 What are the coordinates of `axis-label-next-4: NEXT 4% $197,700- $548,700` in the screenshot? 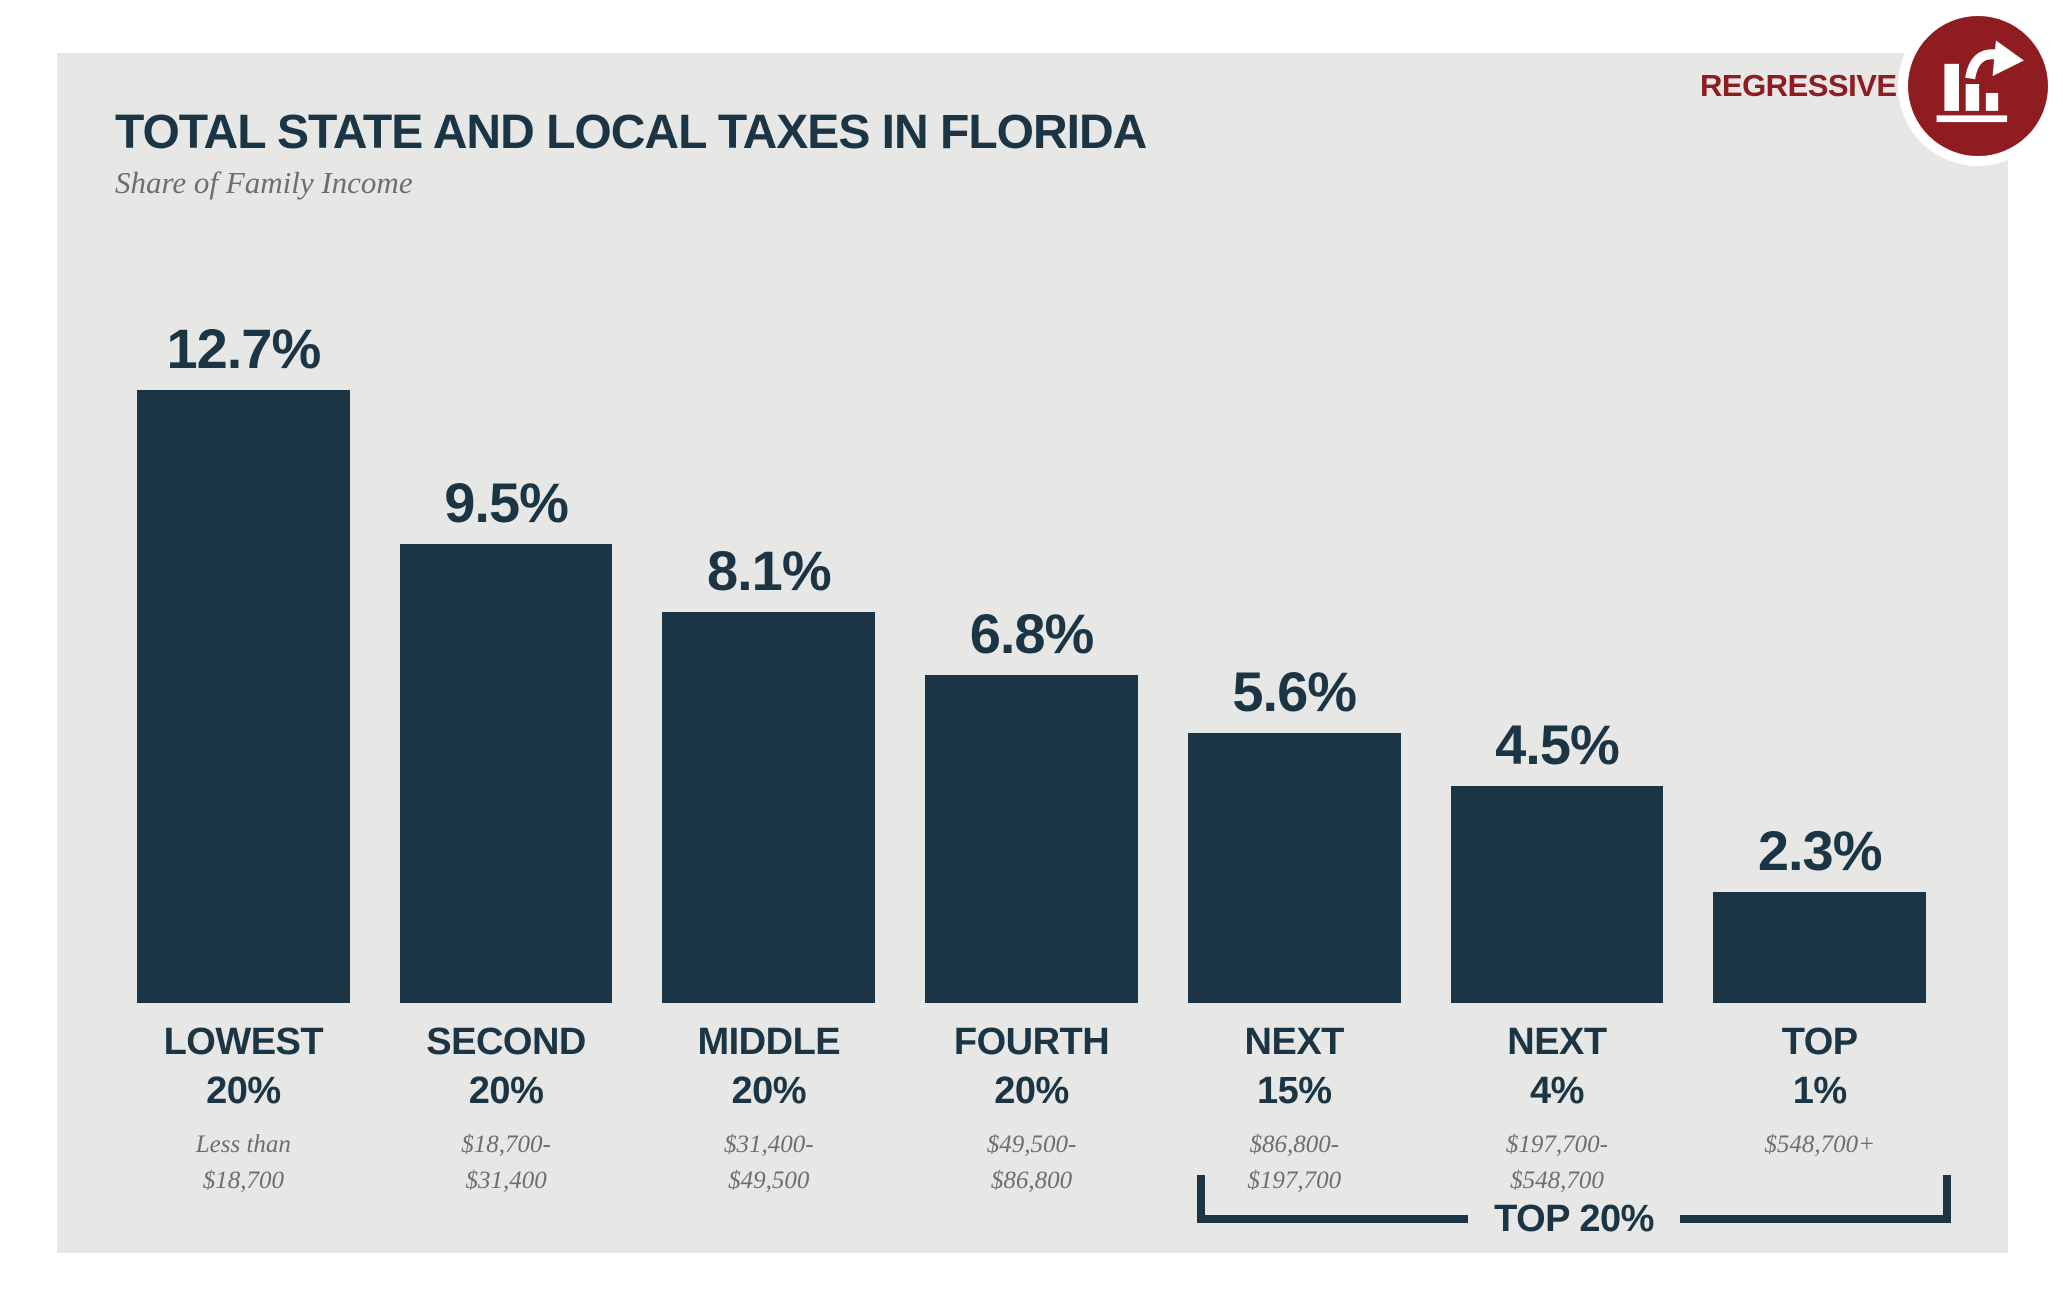 It's located at (1557, 1108).